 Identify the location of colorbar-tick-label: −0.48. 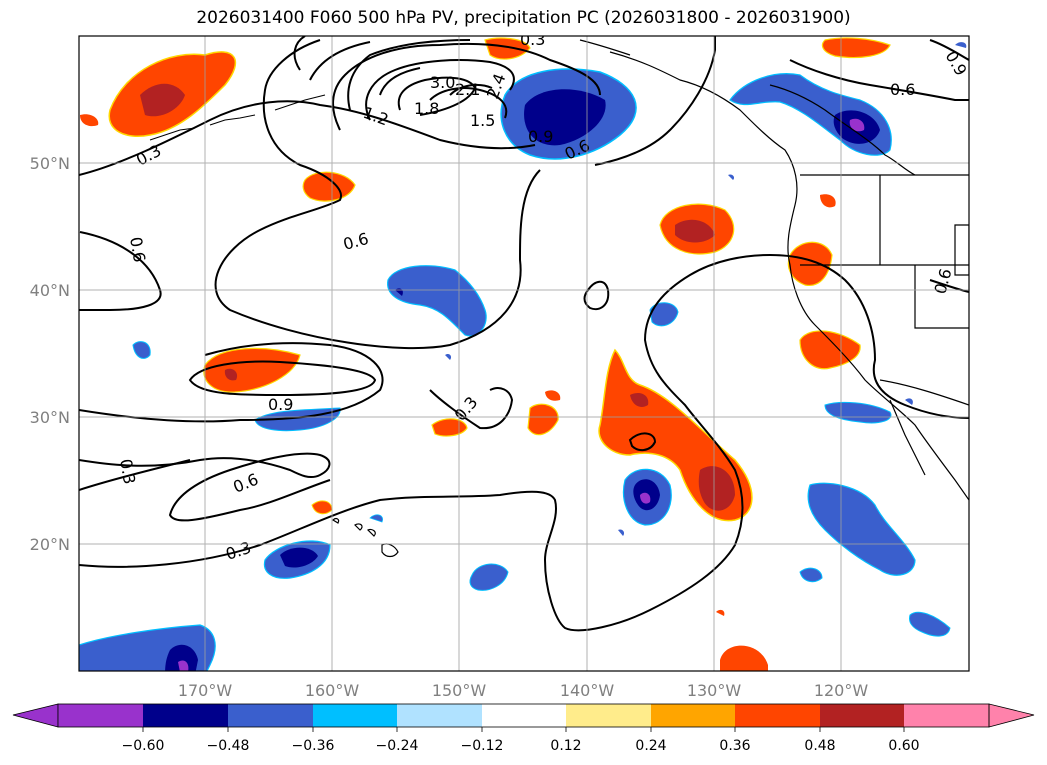
(228, 746).